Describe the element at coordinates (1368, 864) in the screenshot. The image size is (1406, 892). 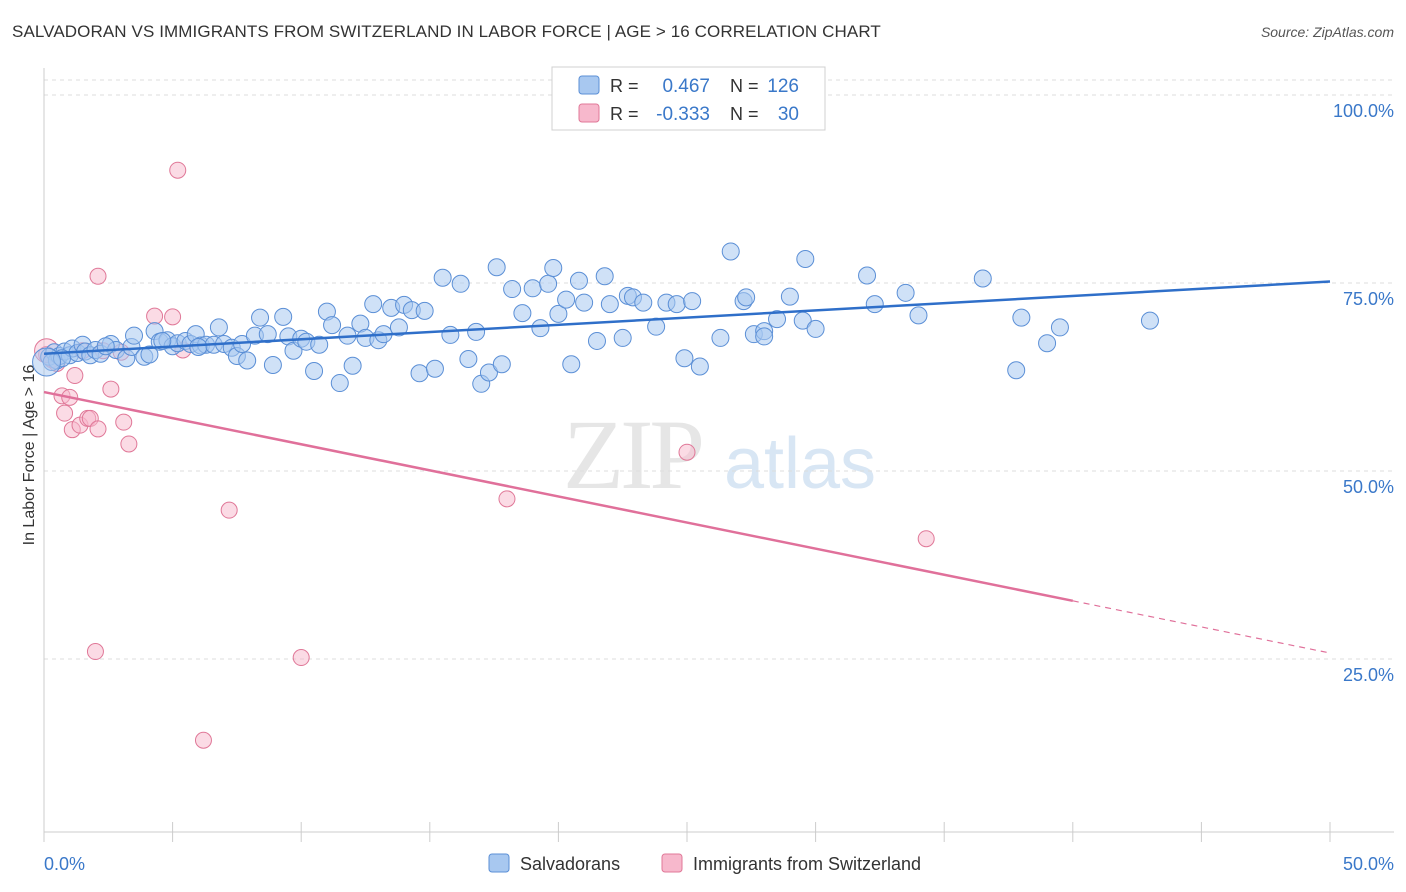
I see `x-tick-label-max: 50.0%` at that location.